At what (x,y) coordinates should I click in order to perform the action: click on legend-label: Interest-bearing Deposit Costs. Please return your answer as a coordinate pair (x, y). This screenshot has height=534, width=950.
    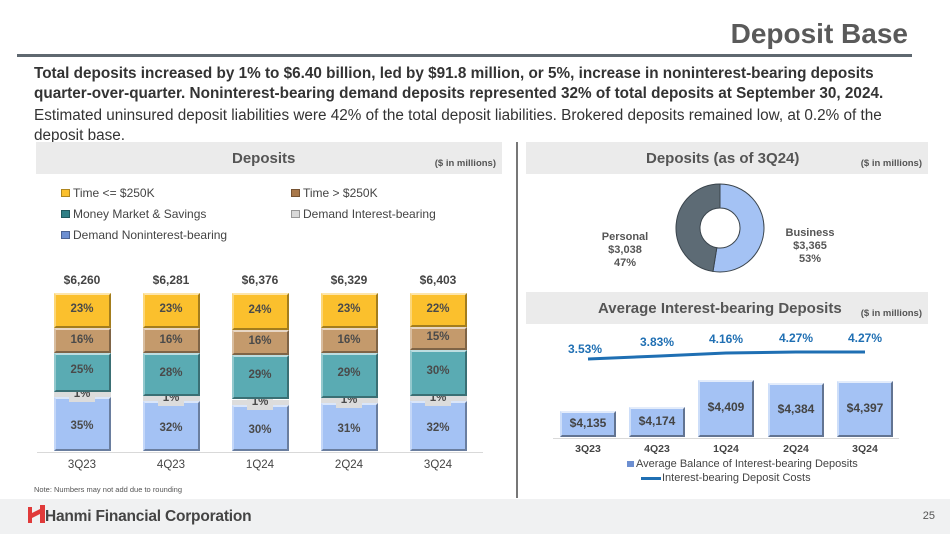
    Looking at the image, I should click on (736, 478).